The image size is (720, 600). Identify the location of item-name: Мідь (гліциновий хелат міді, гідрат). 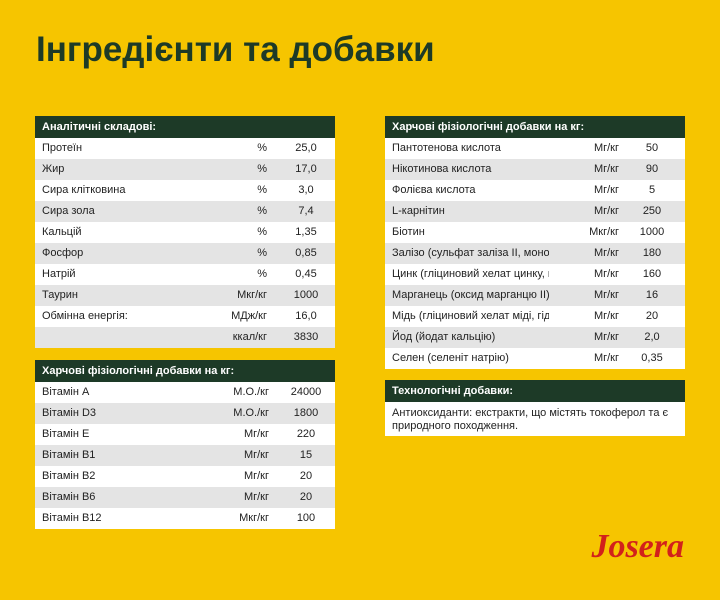
(470, 316).